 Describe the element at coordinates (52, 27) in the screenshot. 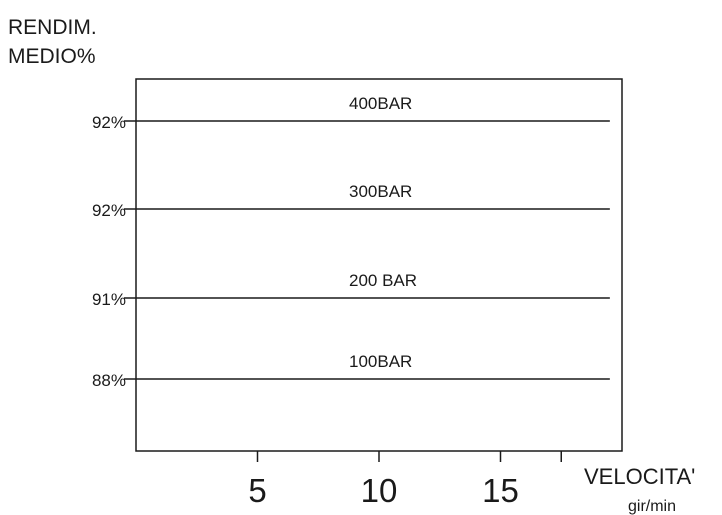

I see `y-axis-label-line1: RENDIM.` at that location.